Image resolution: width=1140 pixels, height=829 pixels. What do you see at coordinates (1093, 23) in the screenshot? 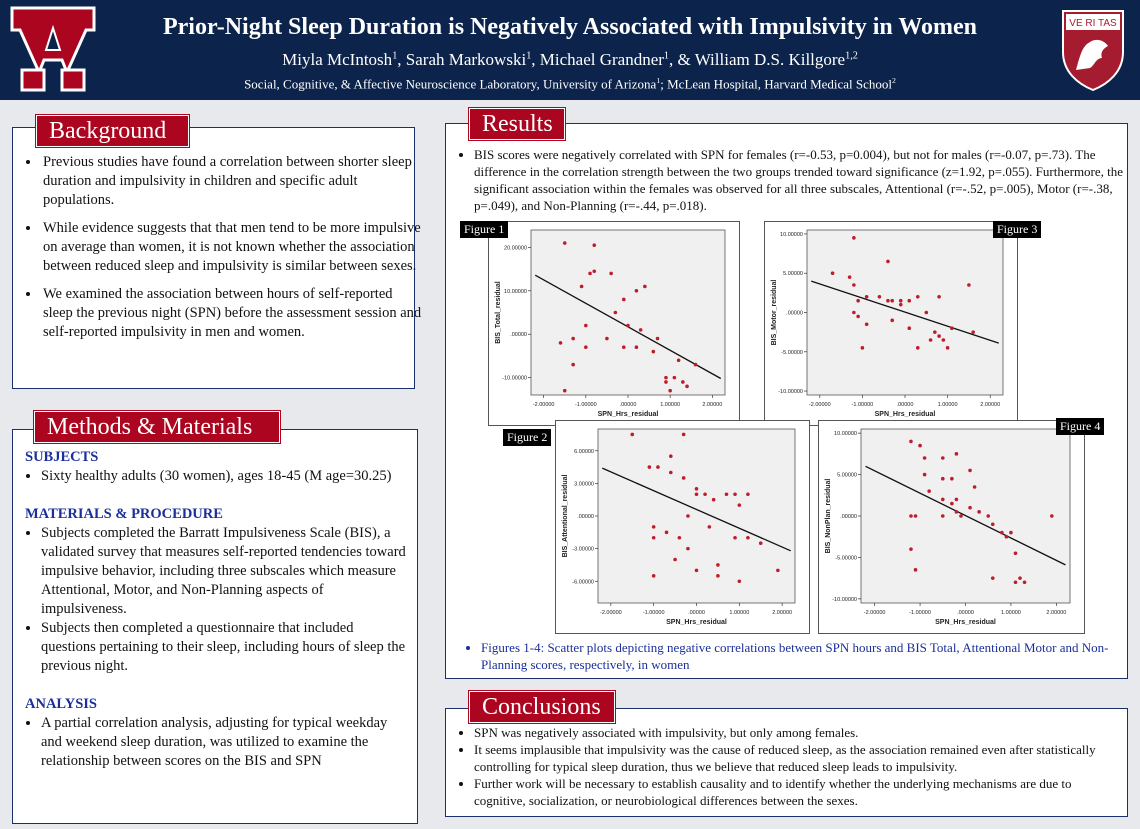
I see `harvard-shield-text: VE RI TAS` at bounding box center [1093, 23].